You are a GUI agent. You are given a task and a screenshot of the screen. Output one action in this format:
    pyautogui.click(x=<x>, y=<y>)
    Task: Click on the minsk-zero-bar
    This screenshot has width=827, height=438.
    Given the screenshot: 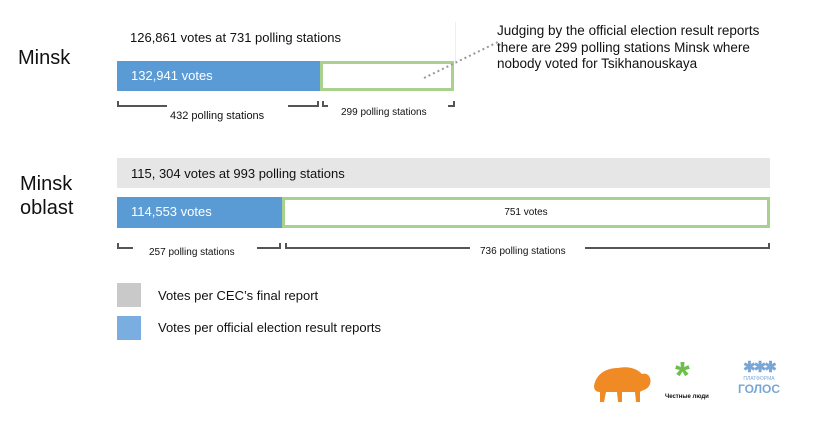 What is the action you would take?
    pyautogui.click(x=387, y=76)
    